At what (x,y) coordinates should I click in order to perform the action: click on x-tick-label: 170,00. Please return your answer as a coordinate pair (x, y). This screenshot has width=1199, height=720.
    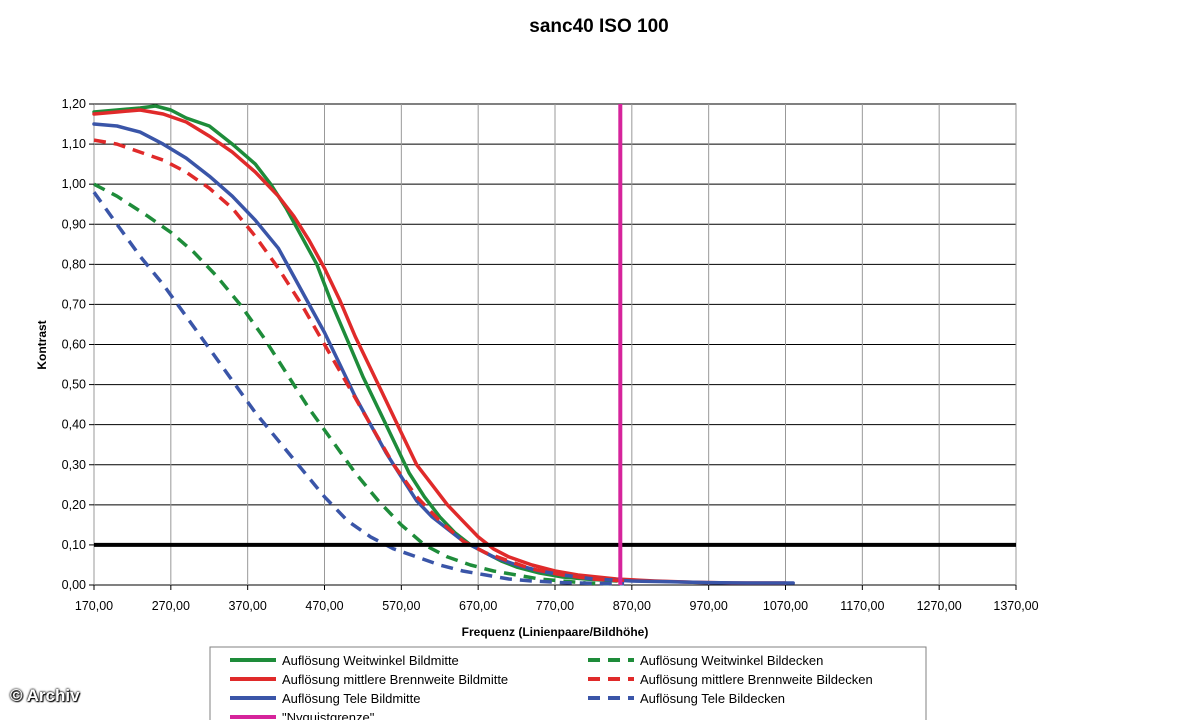
    Looking at the image, I should click on (94, 606).